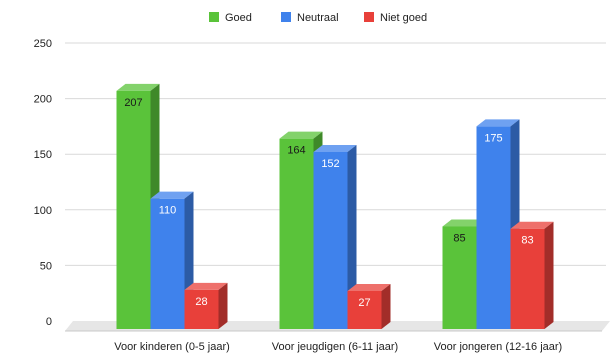  I want to click on bar-1-2: 27, so click(369, 306).